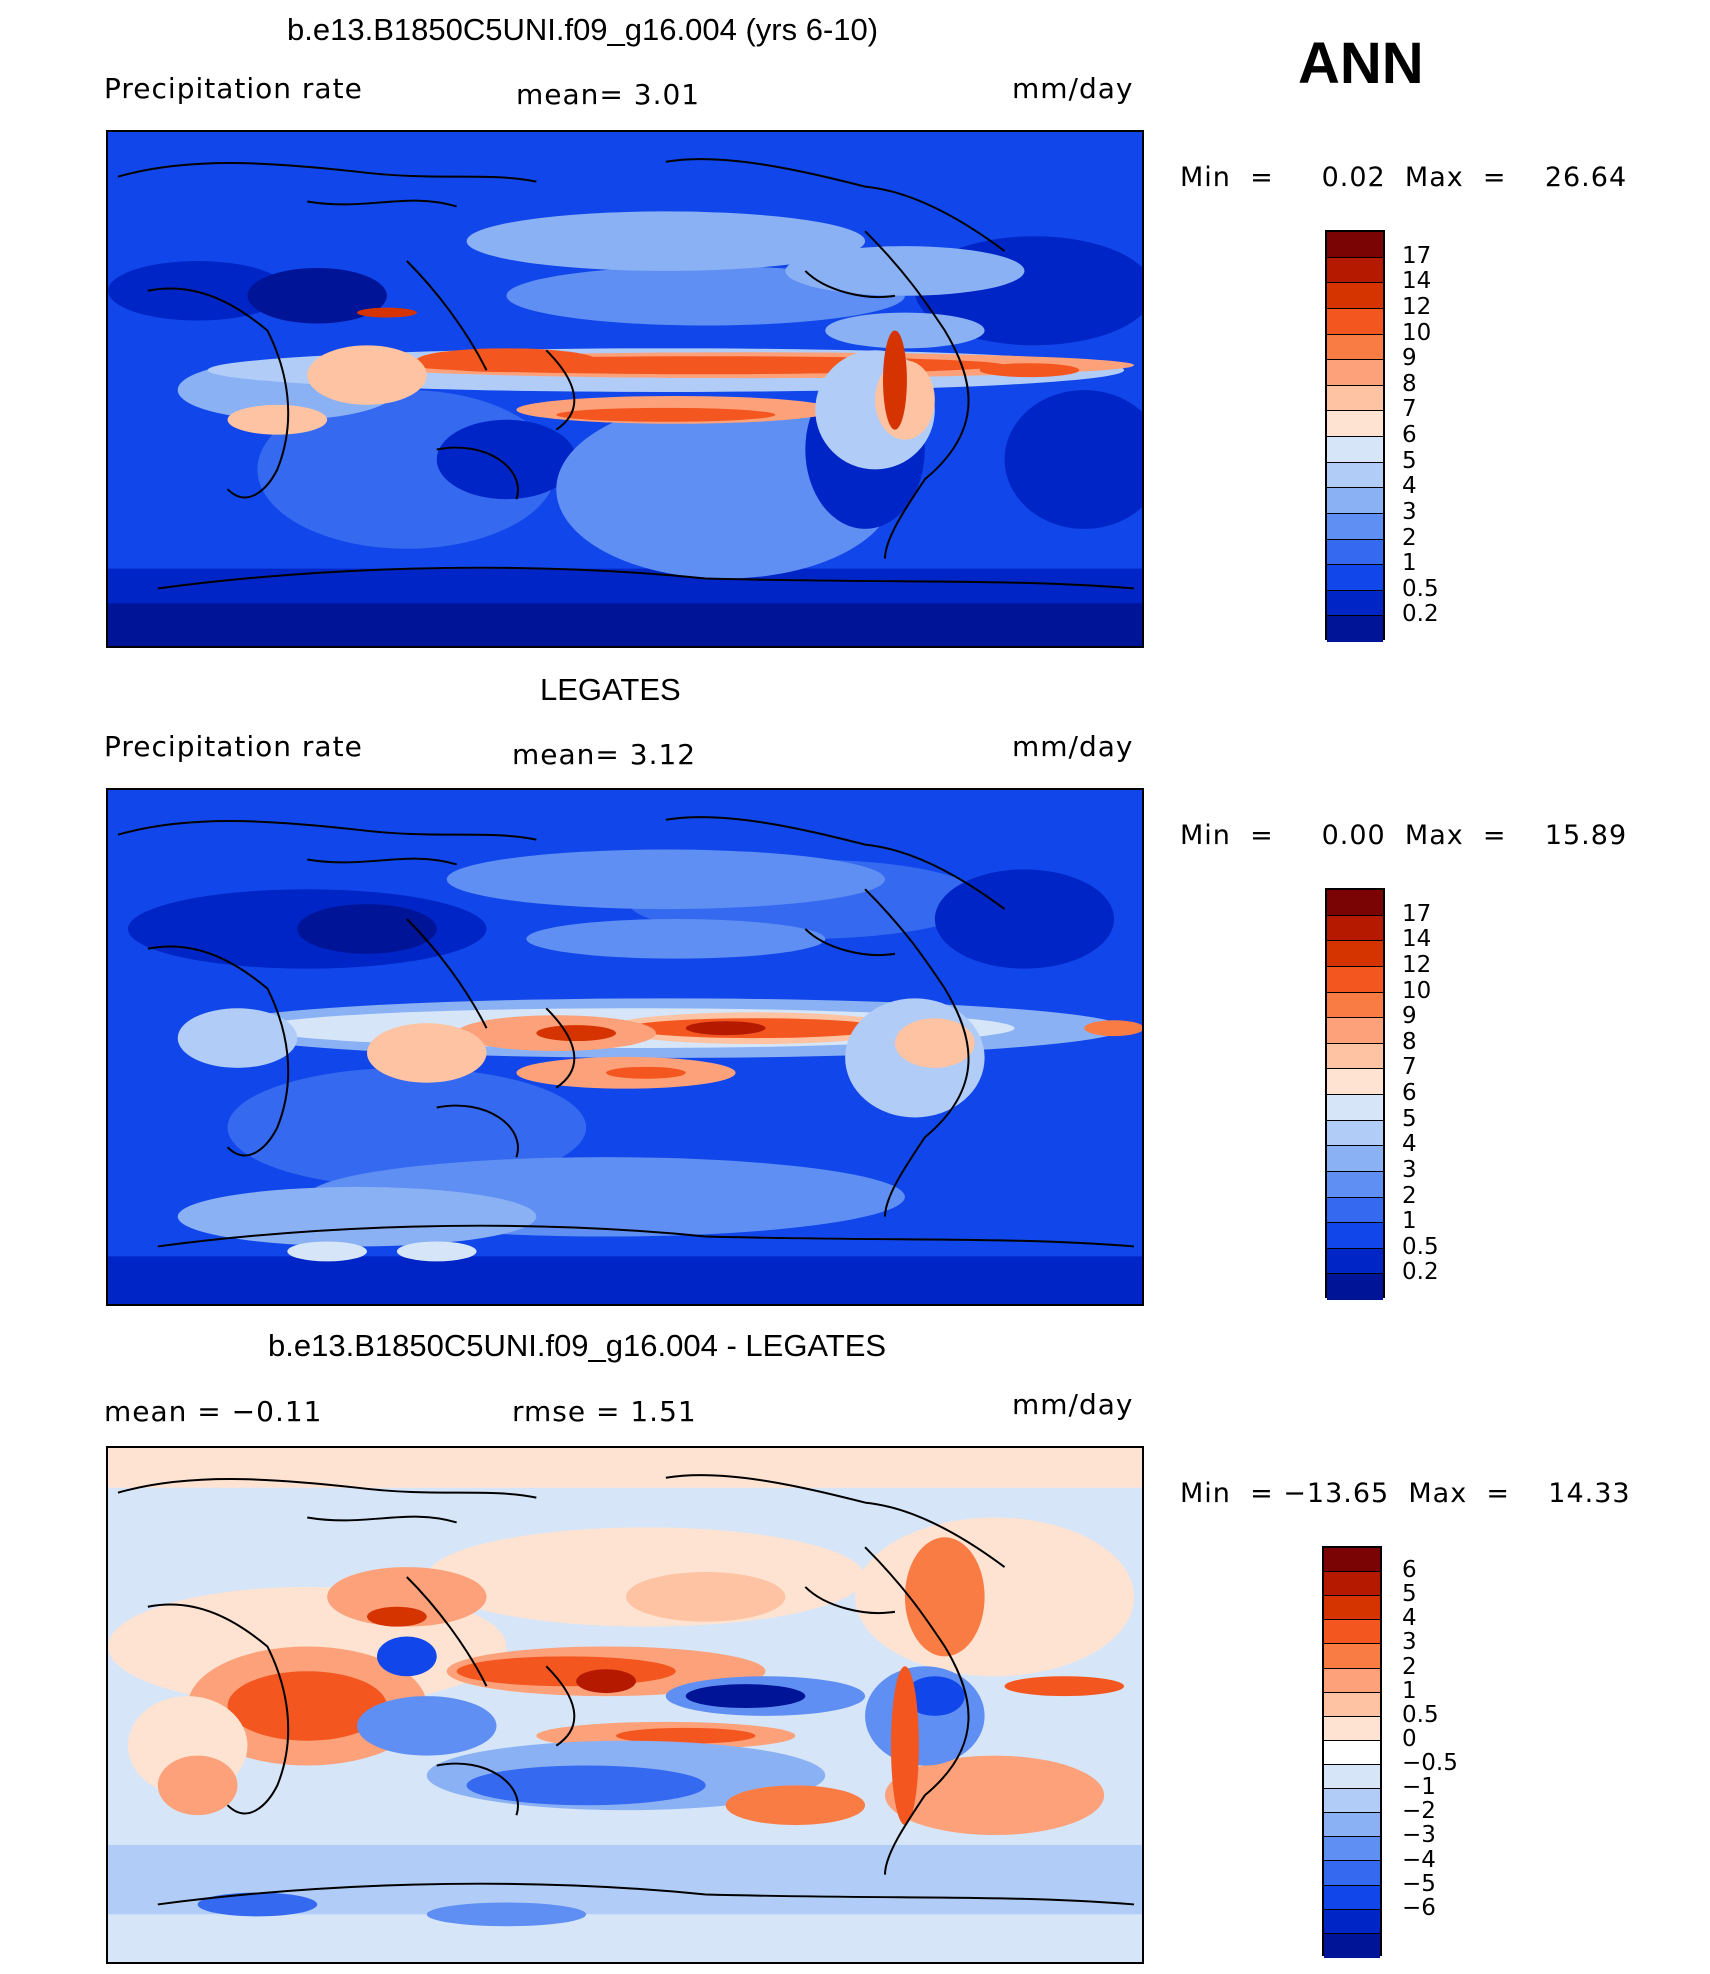  What do you see at coordinates (608, 94) in the screenshot?
I see `panel-1-mean: mean= 3.01` at bounding box center [608, 94].